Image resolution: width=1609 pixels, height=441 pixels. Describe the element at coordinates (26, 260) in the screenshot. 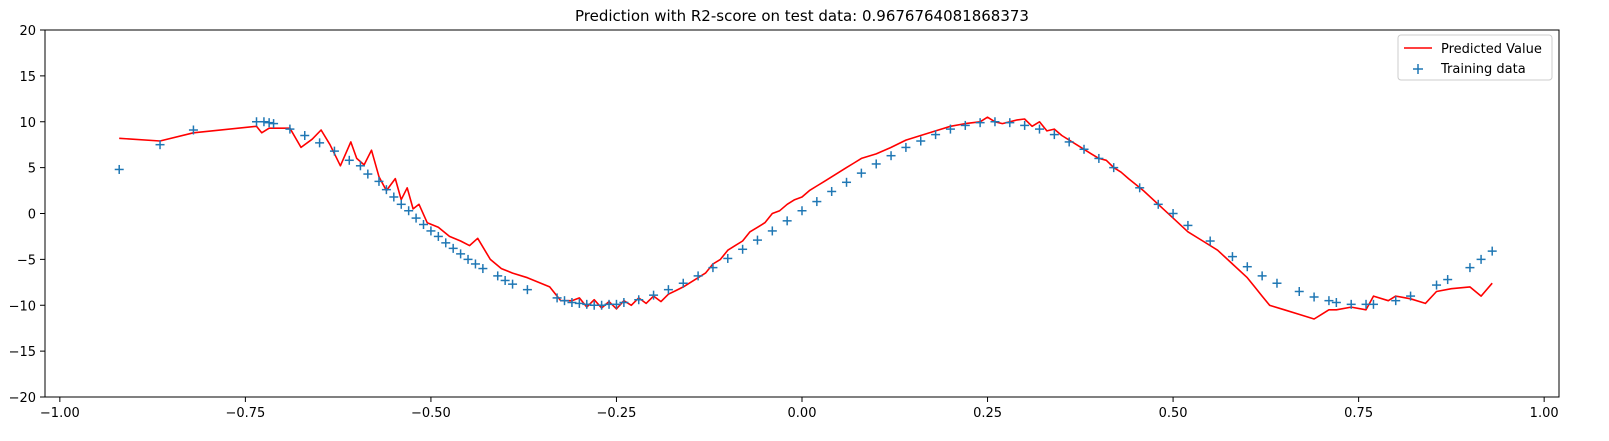

I see `y-tick-label: −5` at that location.